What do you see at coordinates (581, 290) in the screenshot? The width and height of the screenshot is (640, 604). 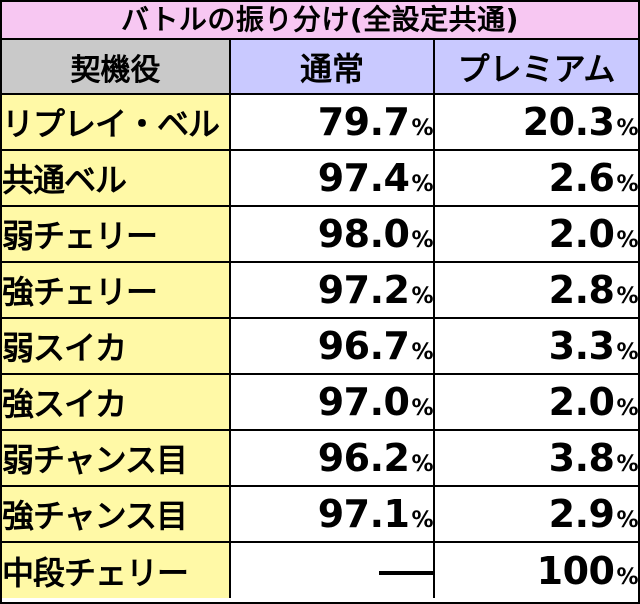 I see `rate-value: 2.8` at bounding box center [581, 290].